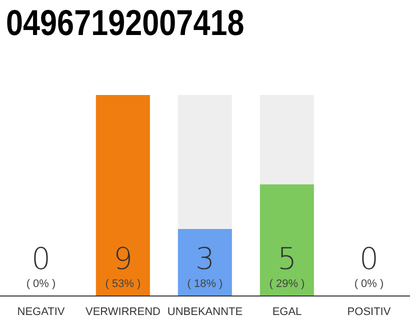  I want to click on annotation: ( 29% ), so click(287, 284).